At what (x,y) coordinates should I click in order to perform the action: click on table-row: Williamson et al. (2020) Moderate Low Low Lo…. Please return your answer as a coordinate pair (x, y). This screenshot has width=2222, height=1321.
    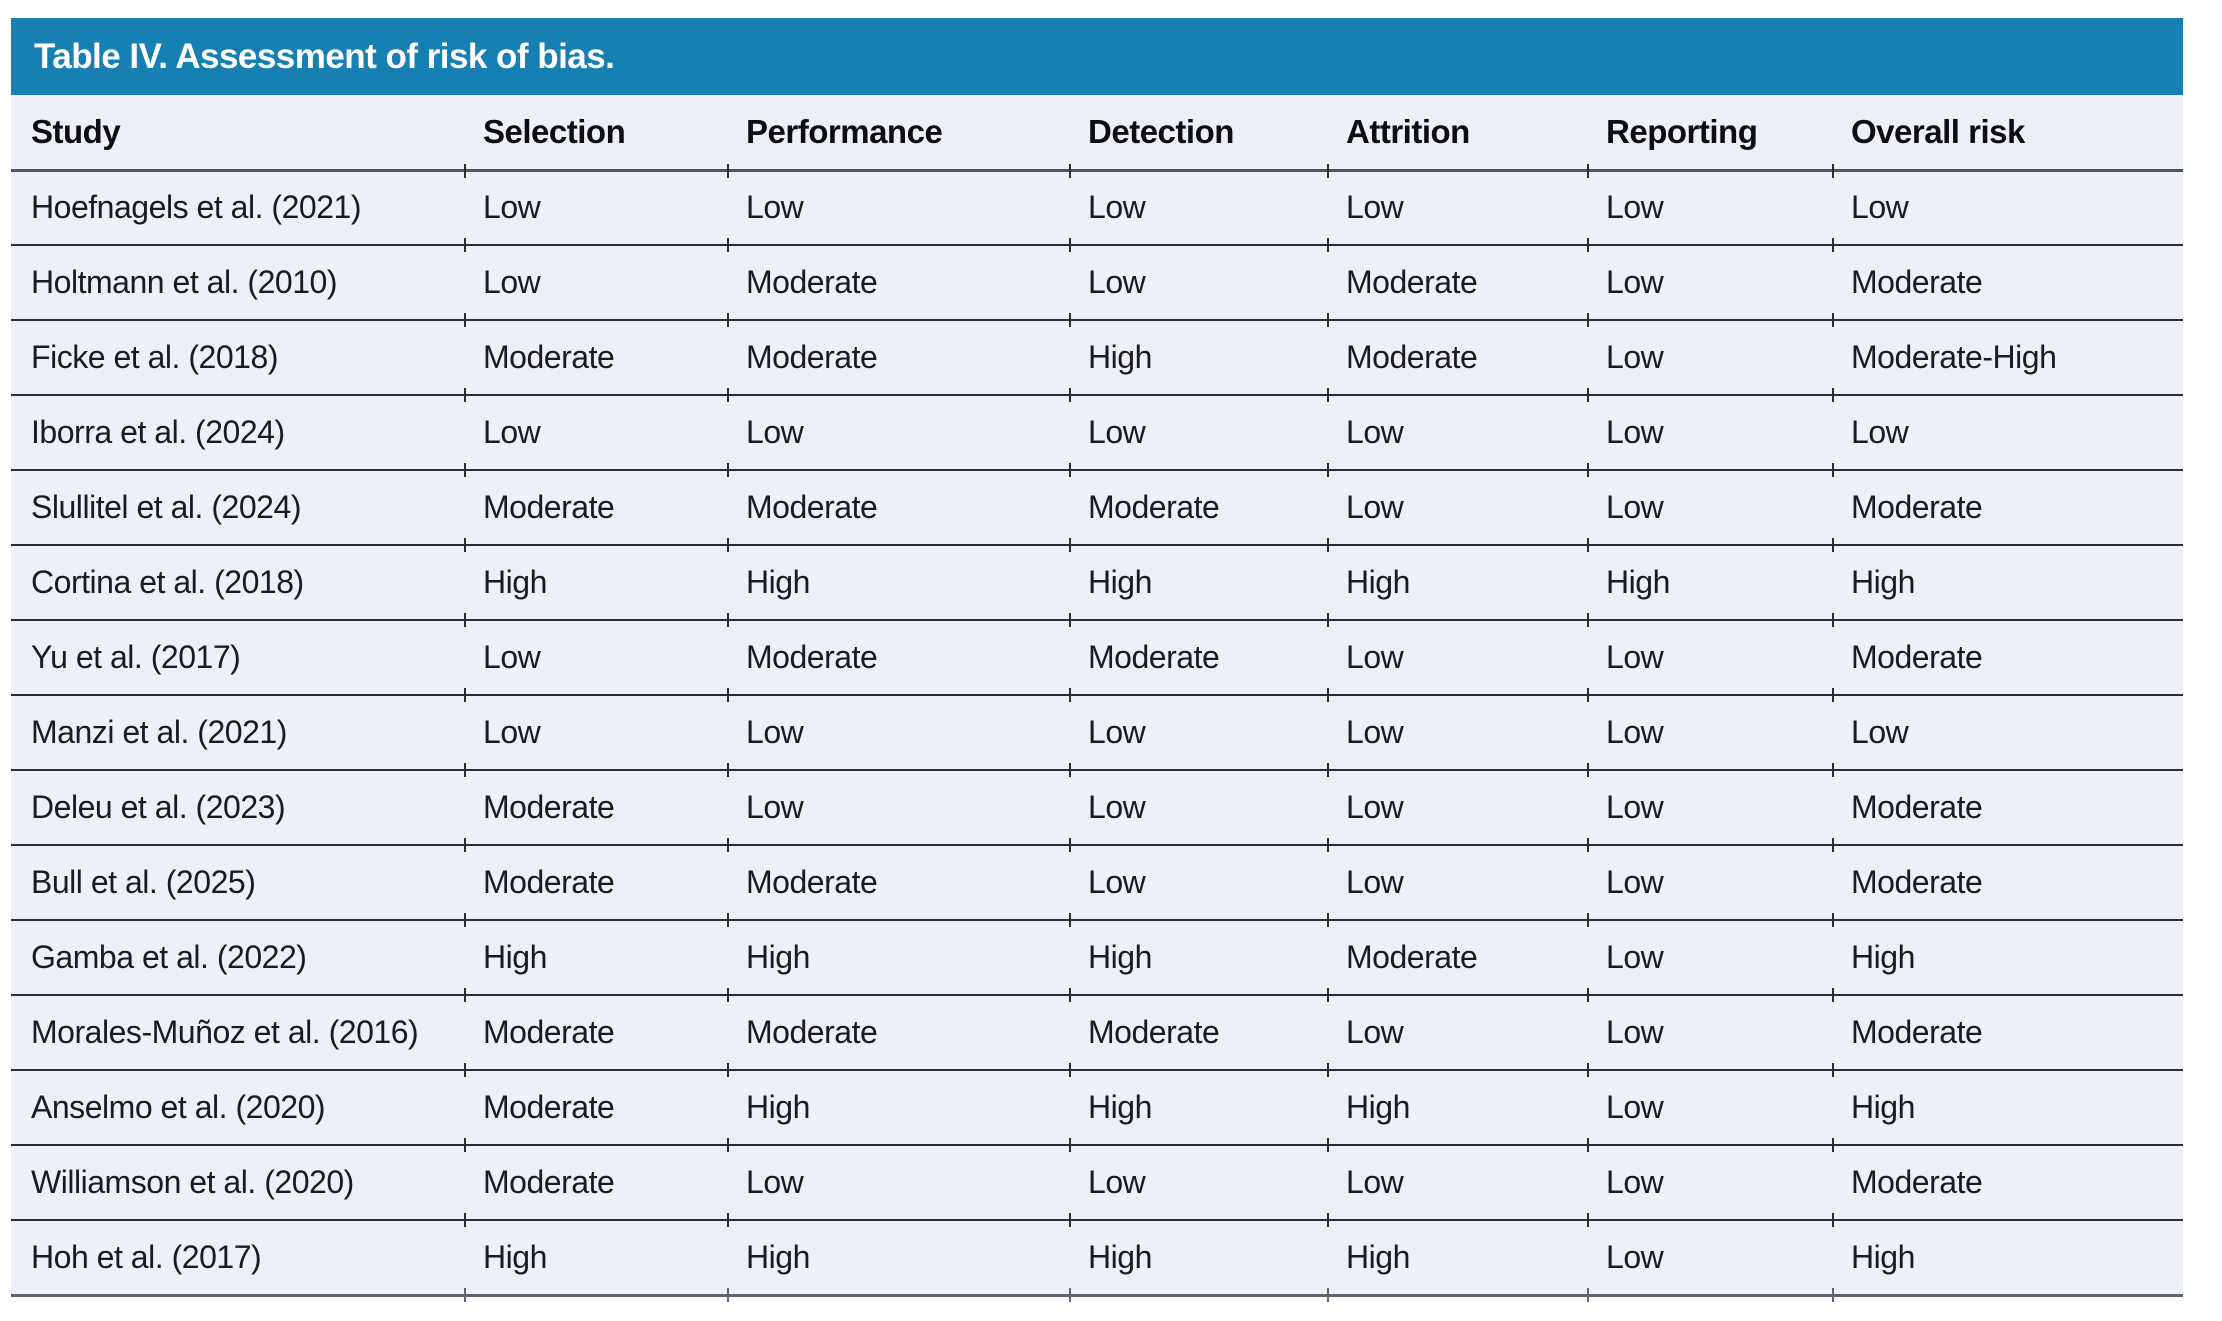
    Looking at the image, I should click on (1097, 1179).